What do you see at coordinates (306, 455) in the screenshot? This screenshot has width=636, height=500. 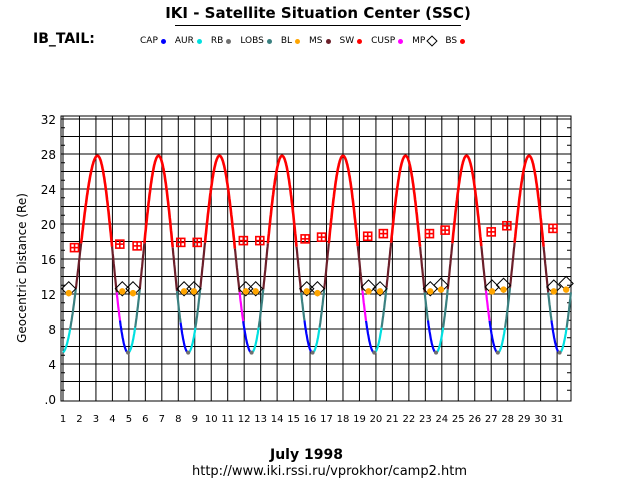 I see `month-label: July 1998` at bounding box center [306, 455].